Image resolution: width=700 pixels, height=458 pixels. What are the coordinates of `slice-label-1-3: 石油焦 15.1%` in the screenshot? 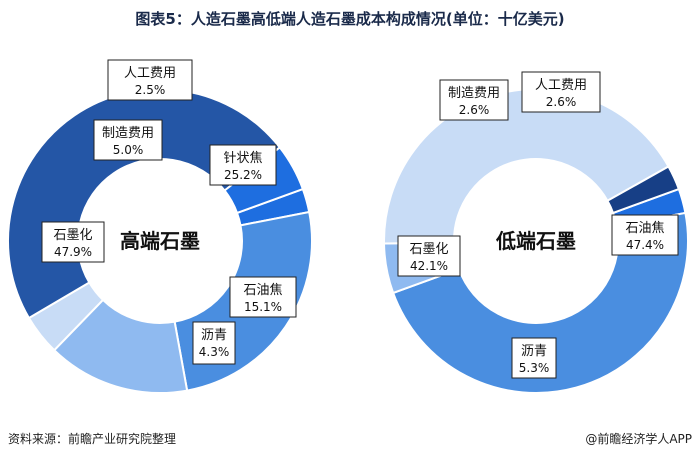 It's located at (263, 297).